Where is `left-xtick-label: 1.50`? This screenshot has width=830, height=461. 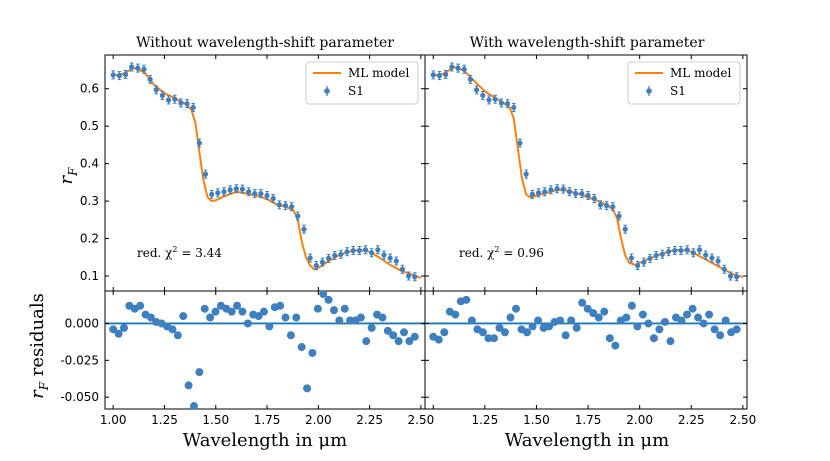 left-xtick-label: 1.50 is located at coordinates (215, 420).